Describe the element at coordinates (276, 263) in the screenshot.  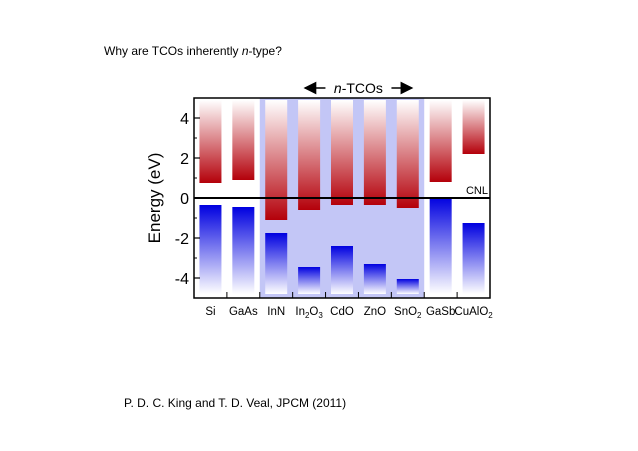
I see `valence-band-bar-inn` at that location.